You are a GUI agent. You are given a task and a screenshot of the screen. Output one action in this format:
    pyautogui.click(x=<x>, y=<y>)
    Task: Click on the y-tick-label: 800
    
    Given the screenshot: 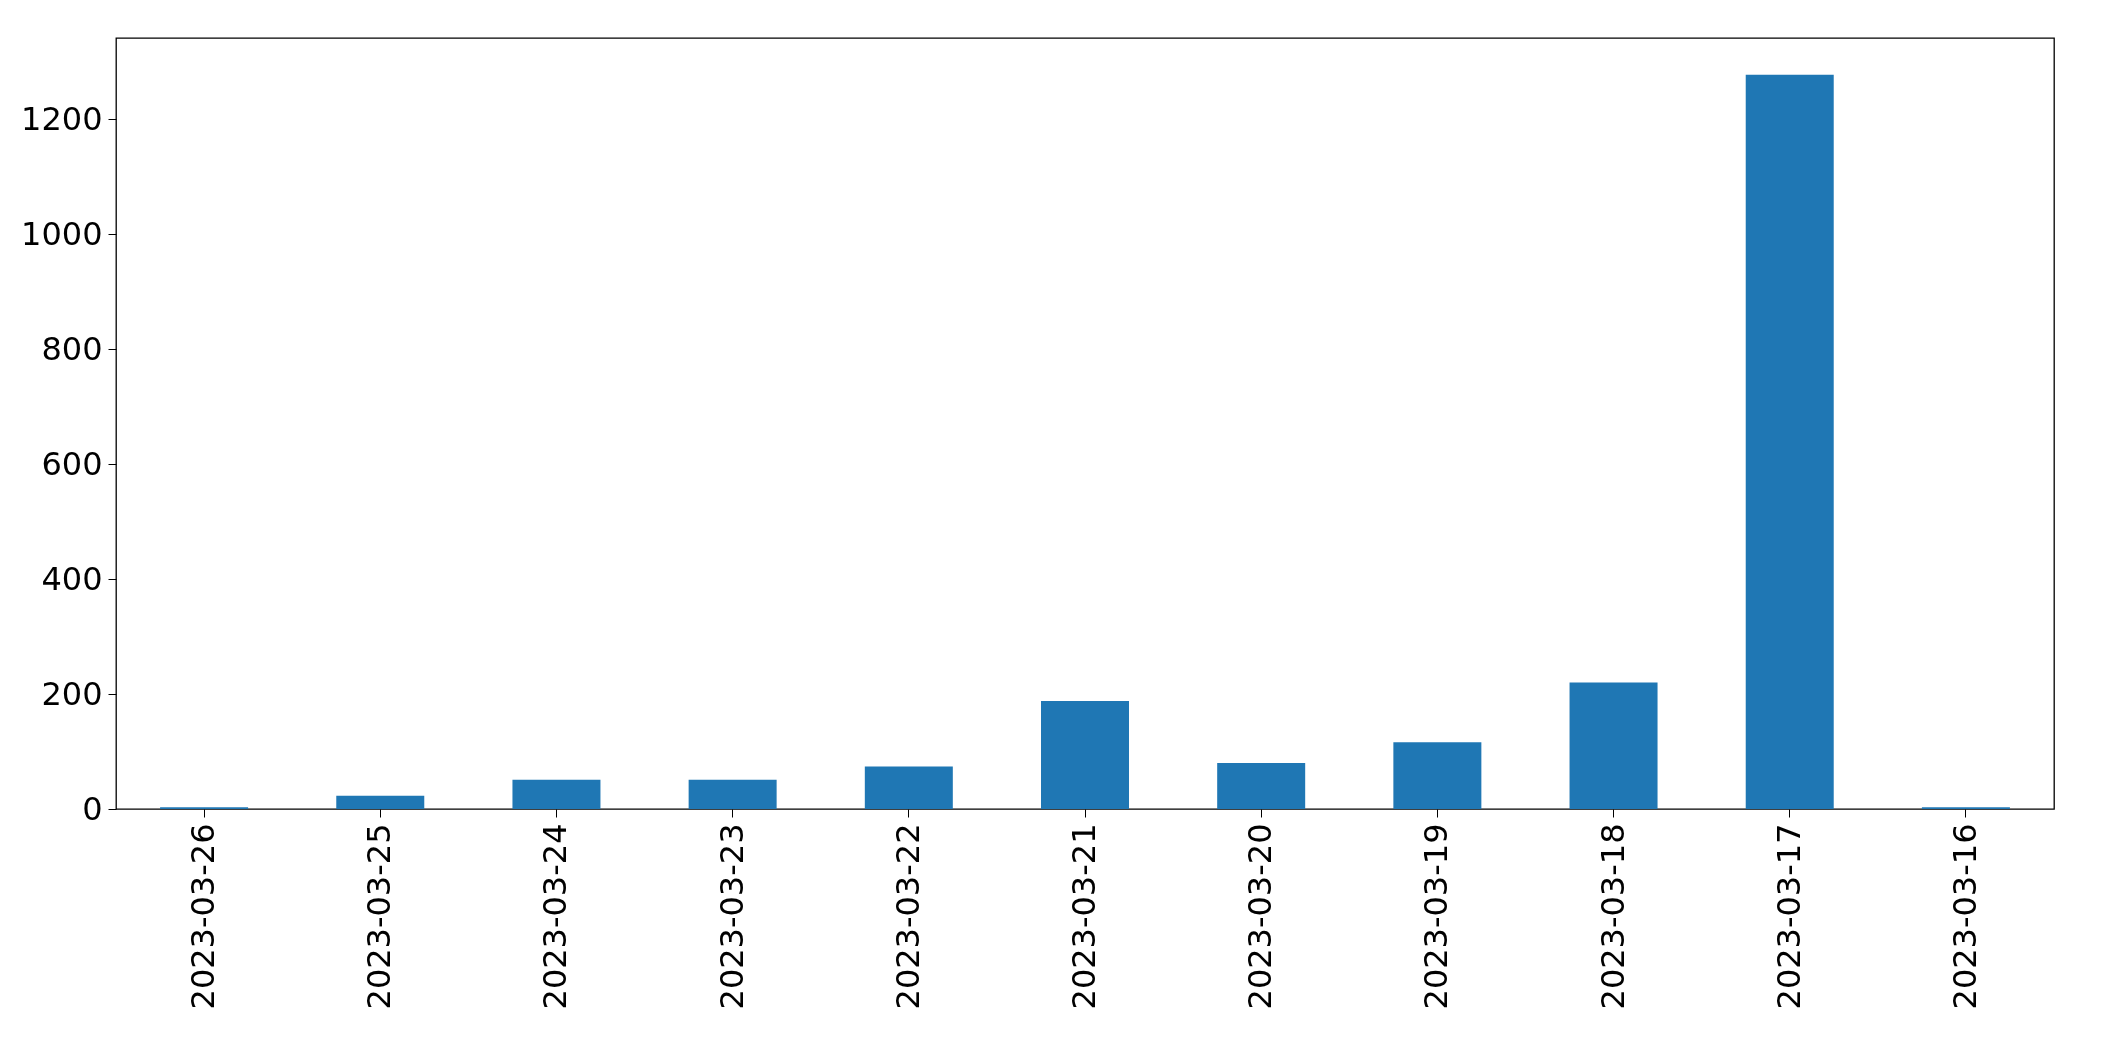 What is the action you would take?
    pyautogui.click(x=72, y=348)
    